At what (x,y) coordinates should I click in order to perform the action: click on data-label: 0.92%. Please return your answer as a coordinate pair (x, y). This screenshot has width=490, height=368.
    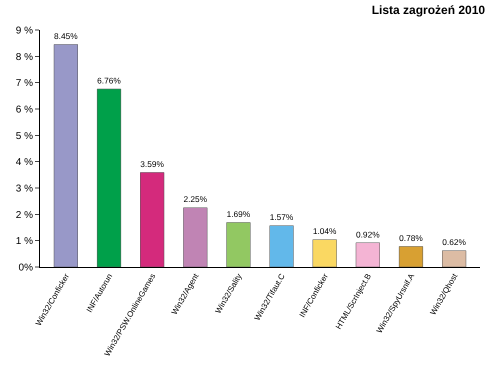
    Looking at the image, I should click on (368, 234).